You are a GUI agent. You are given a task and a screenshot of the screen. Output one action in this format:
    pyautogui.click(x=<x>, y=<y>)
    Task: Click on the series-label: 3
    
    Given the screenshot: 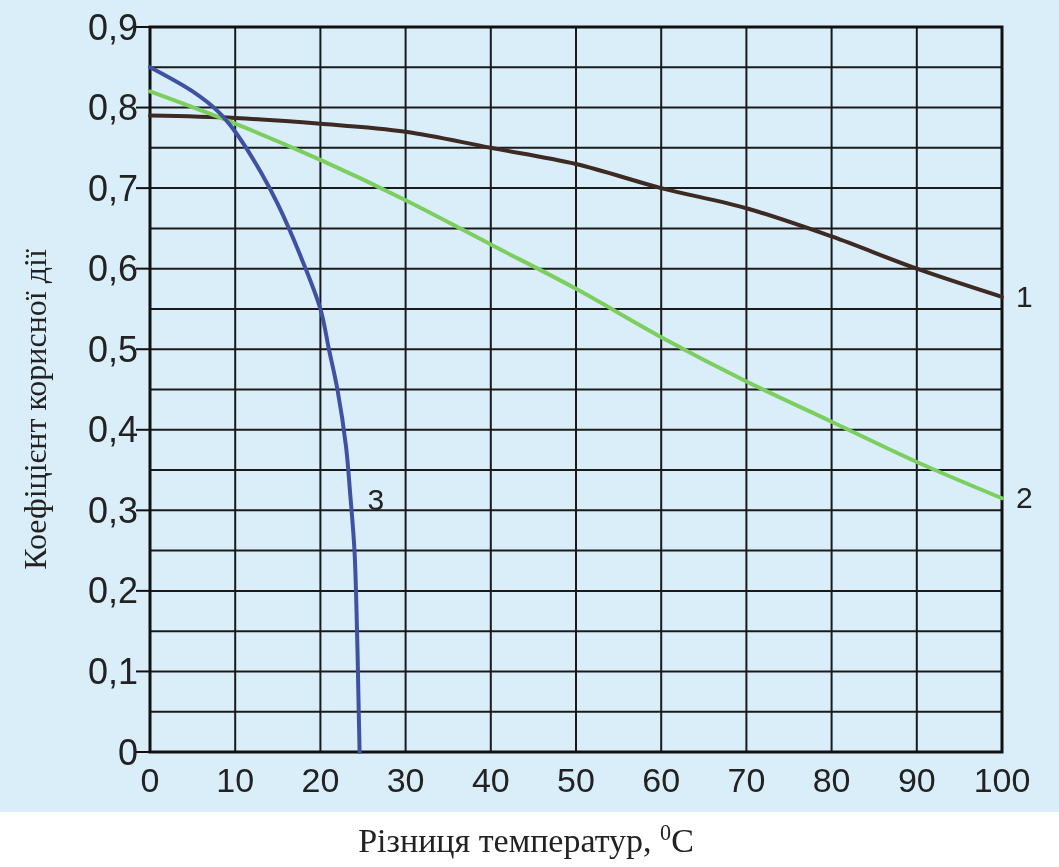 What is the action you would take?
    pyautogui.click(x=376, y=500)
    